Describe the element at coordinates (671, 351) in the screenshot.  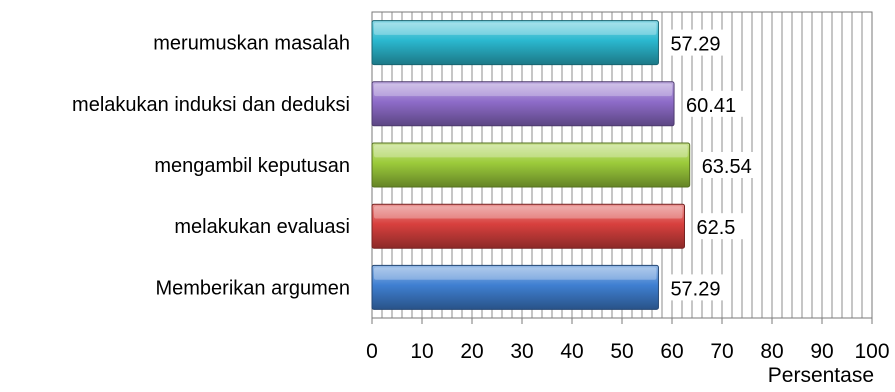
I see `x-tick-label: 60` at that location.